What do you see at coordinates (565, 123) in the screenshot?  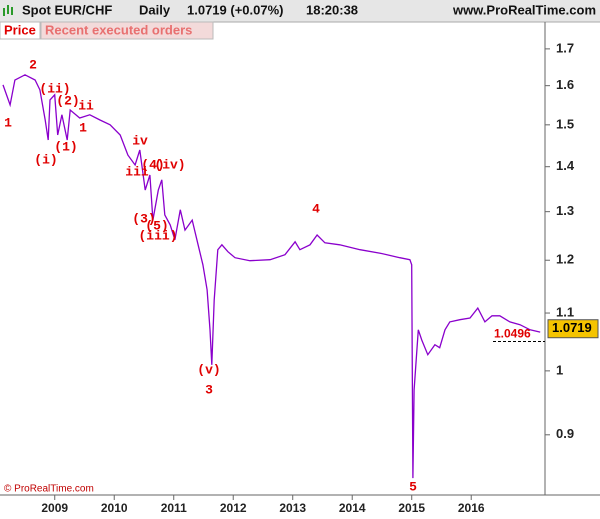 I see `y-tick-label: 1.5` at bounding box center [565, 123].